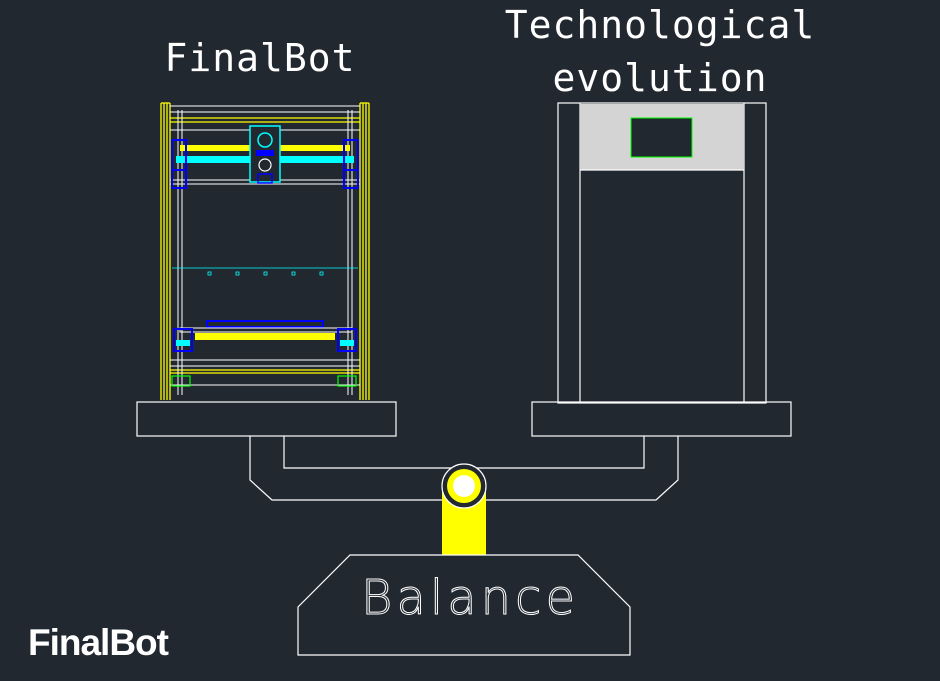 Image resolution: width=940 pixels, height=681 pixels. What do you see at coordinates (464, 486) in the screenshot?
I see `pivot-pin` at bounding box center [464, 486].